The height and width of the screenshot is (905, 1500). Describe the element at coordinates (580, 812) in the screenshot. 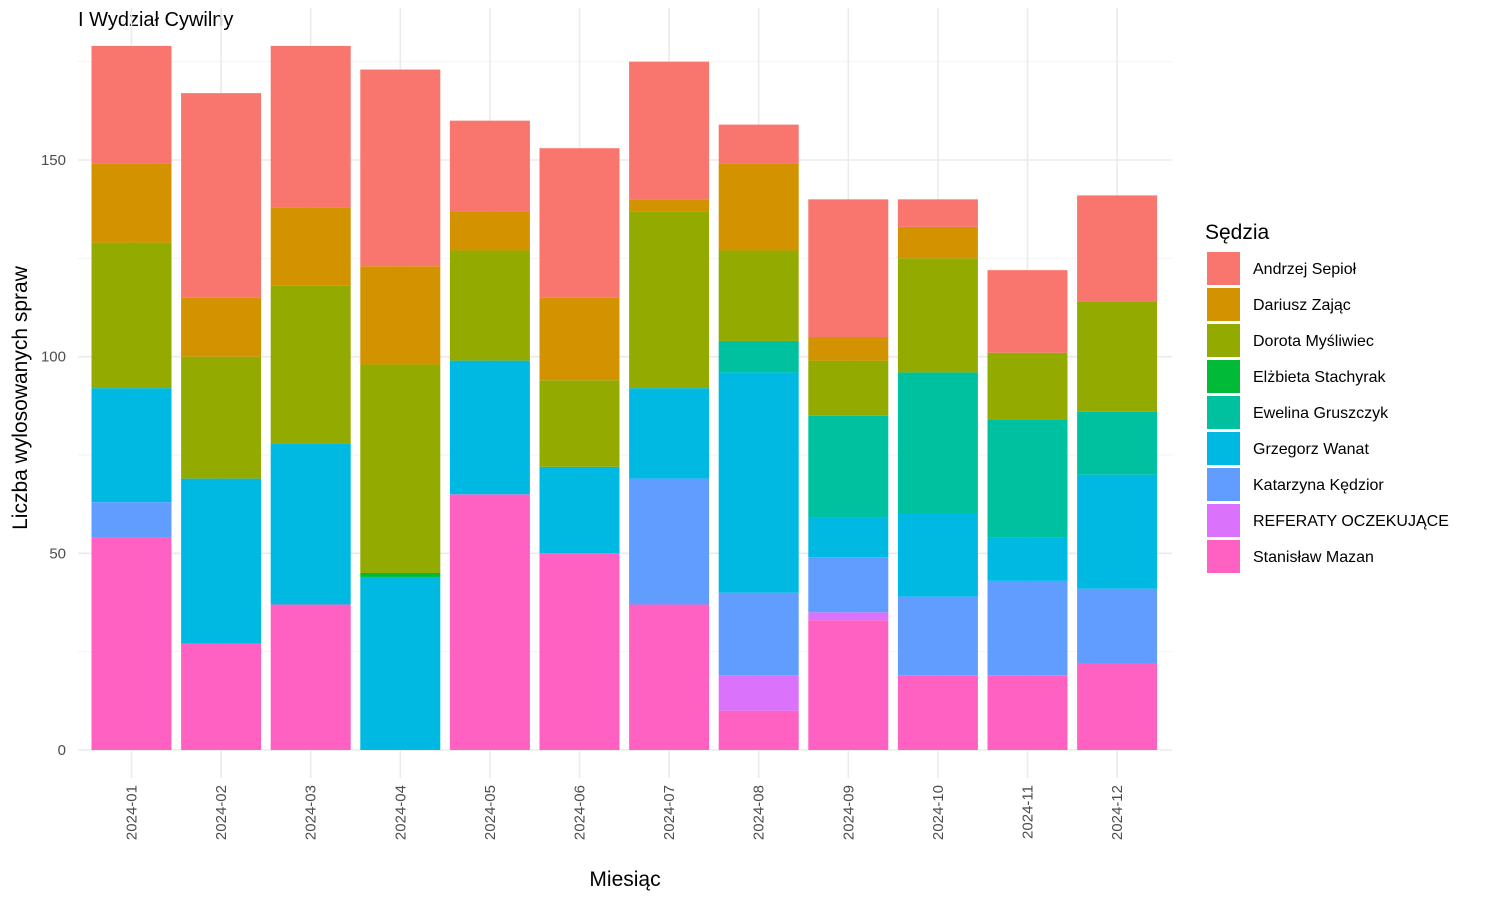

I see `x-tick-label: 2024-06` at that location.